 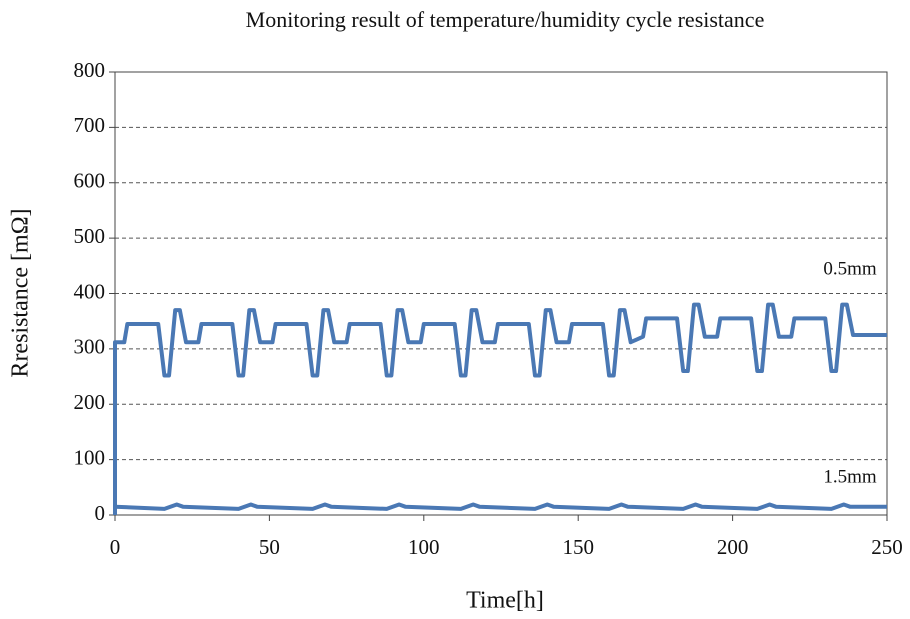 What do you see at coordinates (90, 70) in the screenshot?
I see `y-tick-label: 800` at bounding box center [90, 70].